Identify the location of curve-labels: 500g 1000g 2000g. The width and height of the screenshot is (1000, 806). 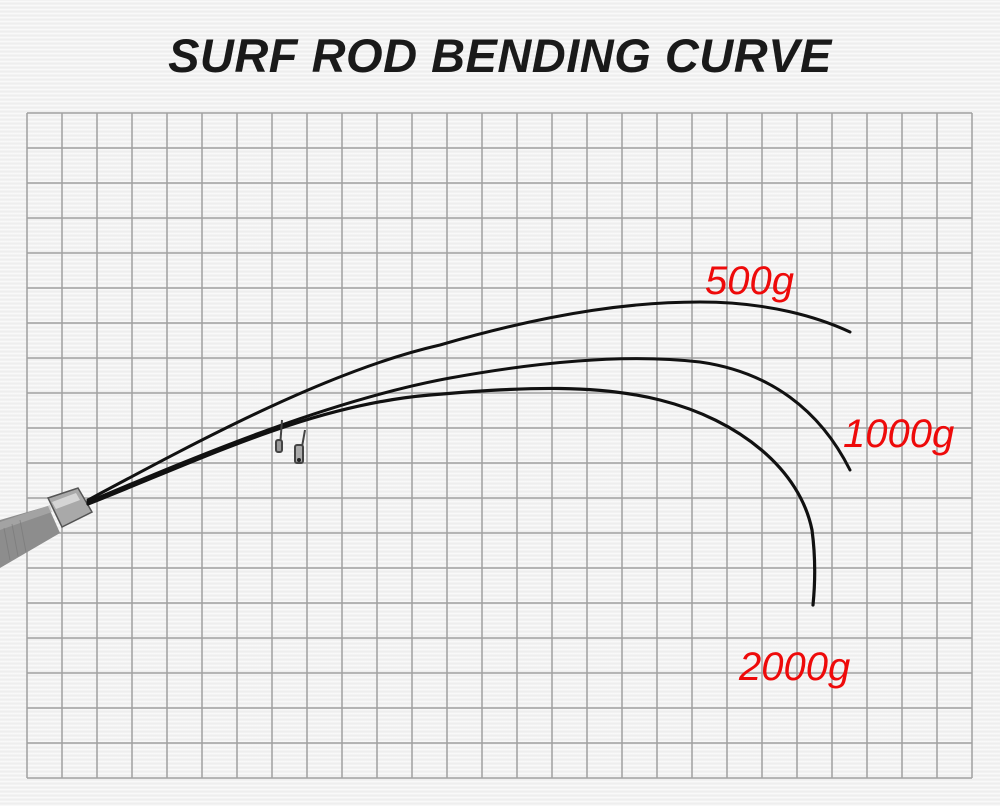
(829, 474).